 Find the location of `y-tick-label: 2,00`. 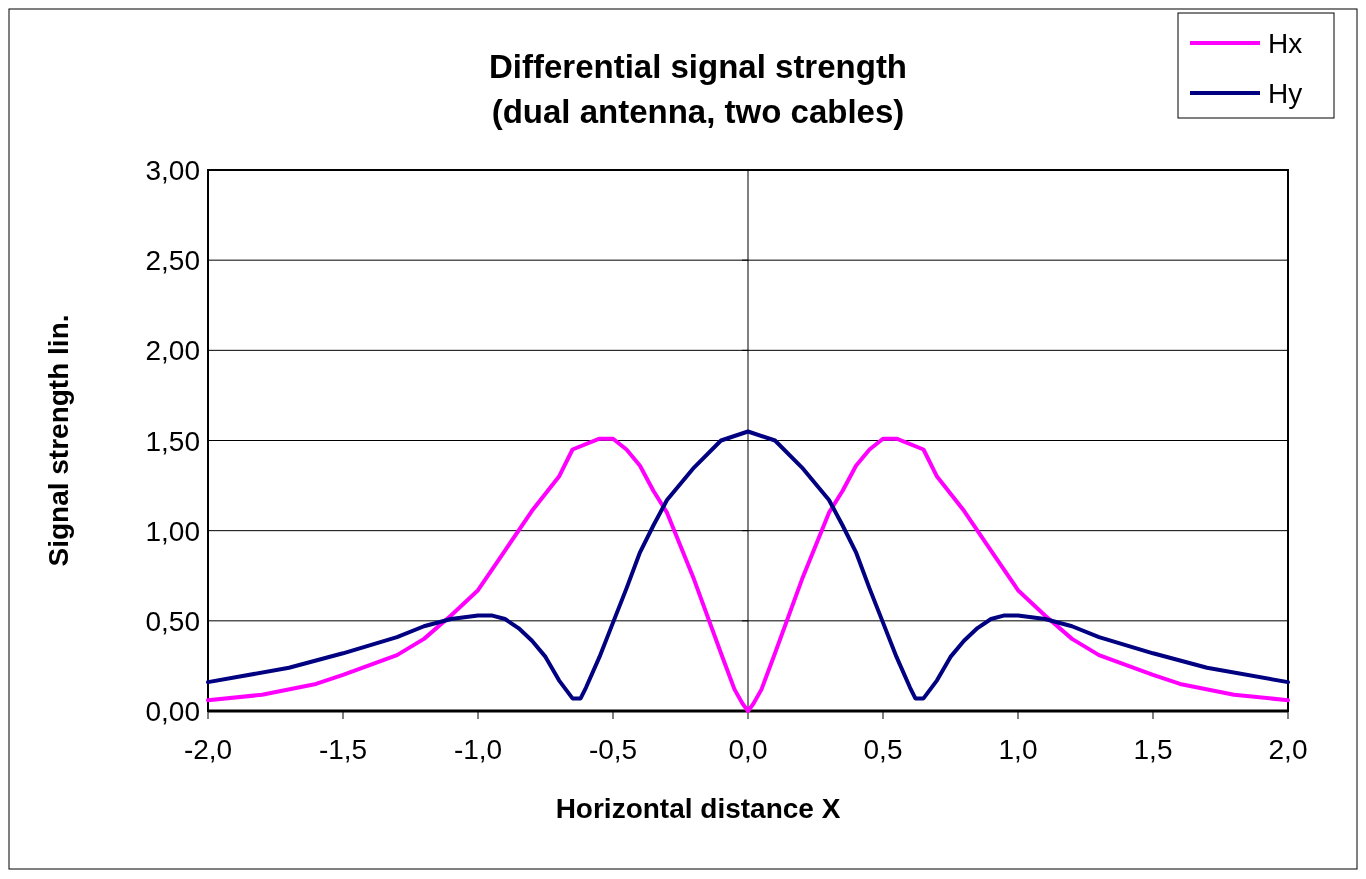

y-tick-label: 2,00 is located at coordinates (172, 351).